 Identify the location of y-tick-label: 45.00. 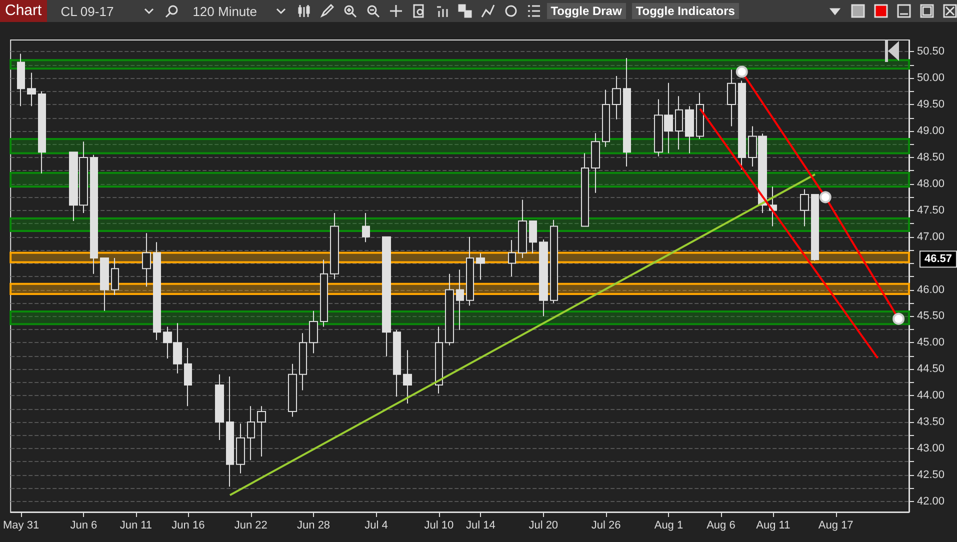
(931, 342).